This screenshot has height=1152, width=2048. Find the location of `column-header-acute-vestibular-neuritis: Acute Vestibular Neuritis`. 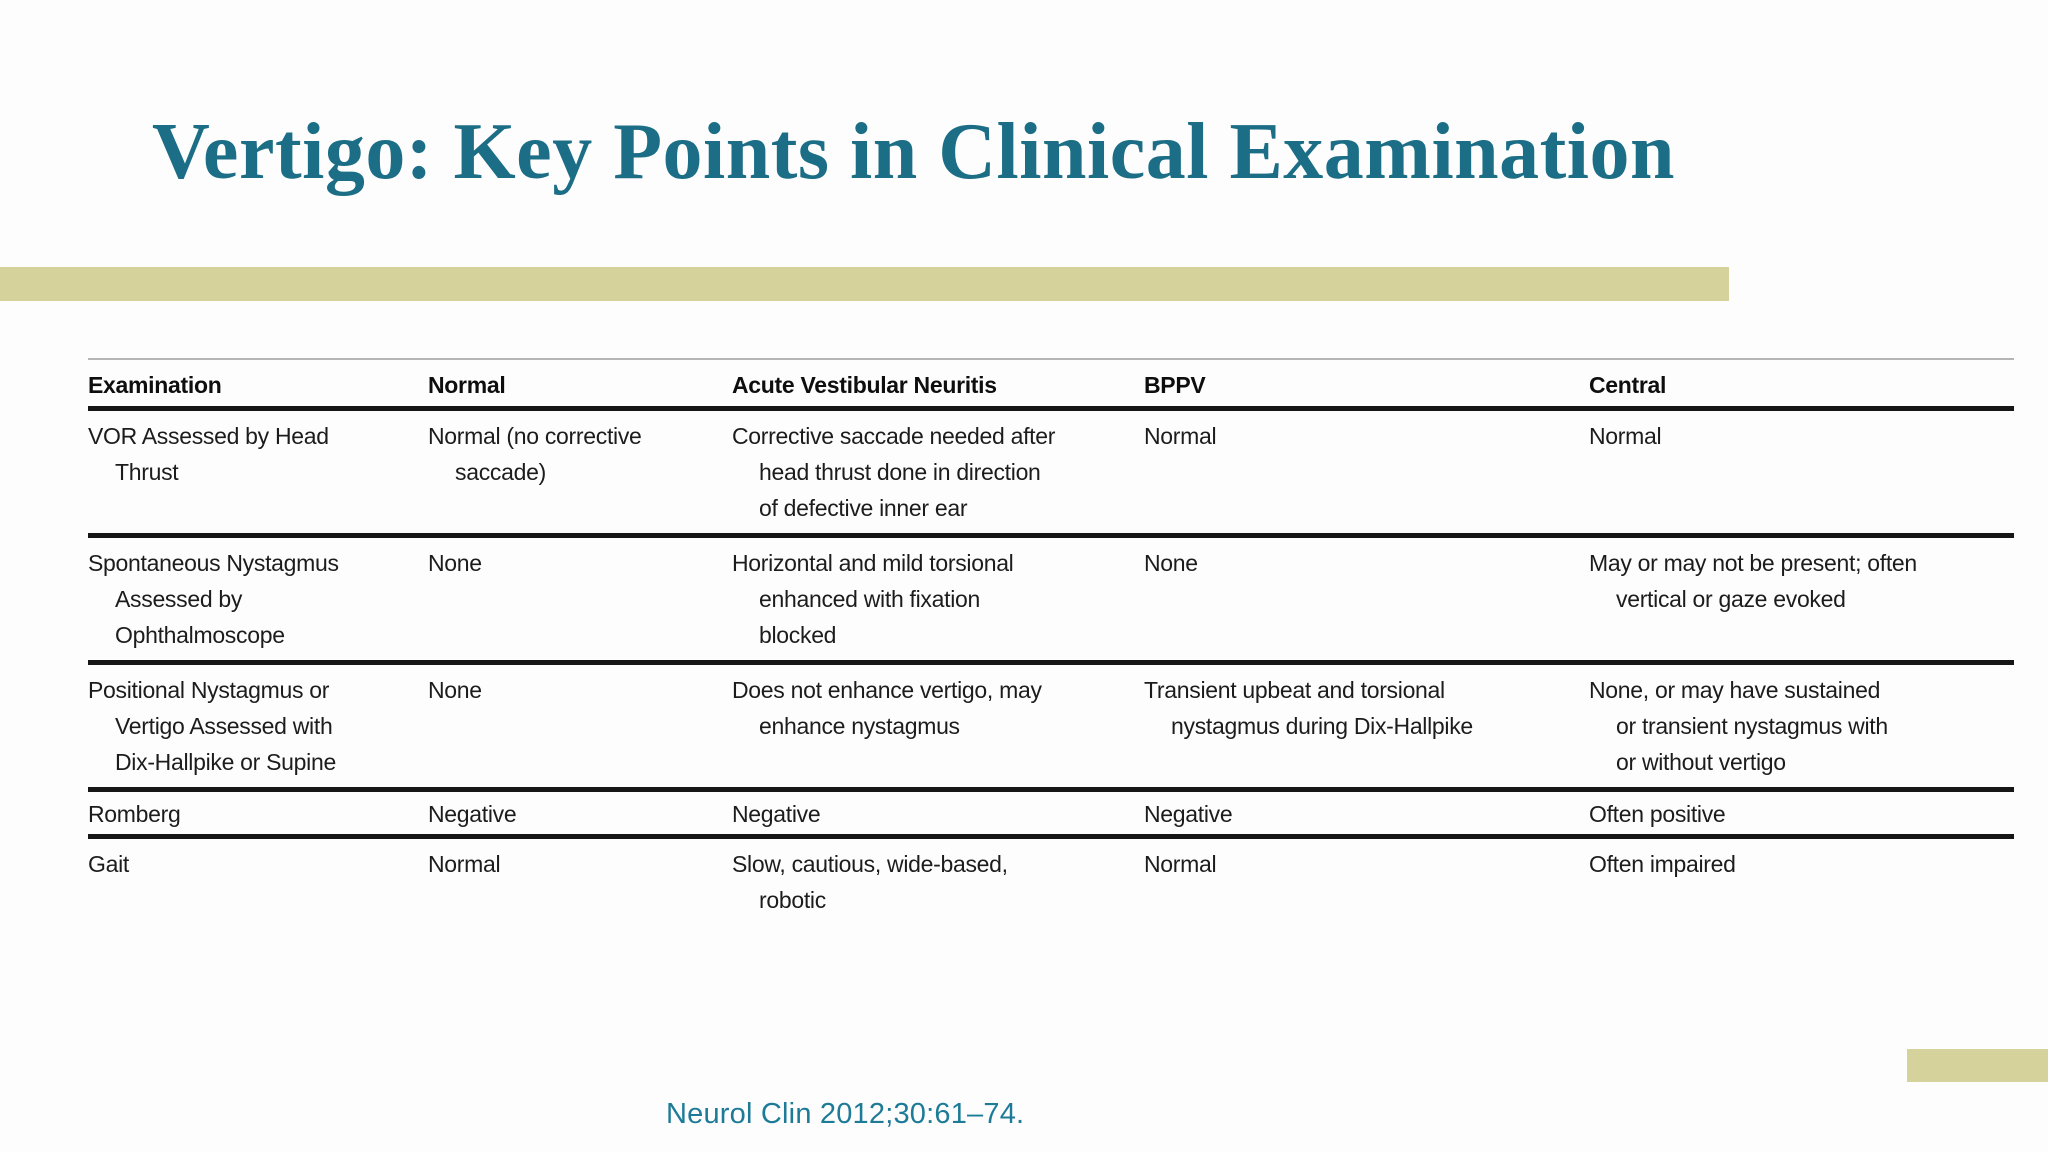

column-header-acute-vestibular-neuritis: Acute Vestibular Neuritis is located at coordinates (864, 385).